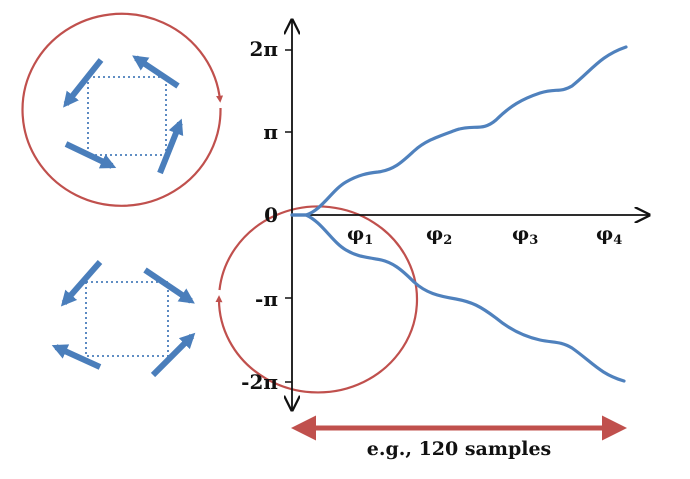 Image resolution: width=690 pixels, height=479 pixels. Describe the element at coordinates (525, 235) in the screenshot. I see `x-label-phi3: φ3` at that location.